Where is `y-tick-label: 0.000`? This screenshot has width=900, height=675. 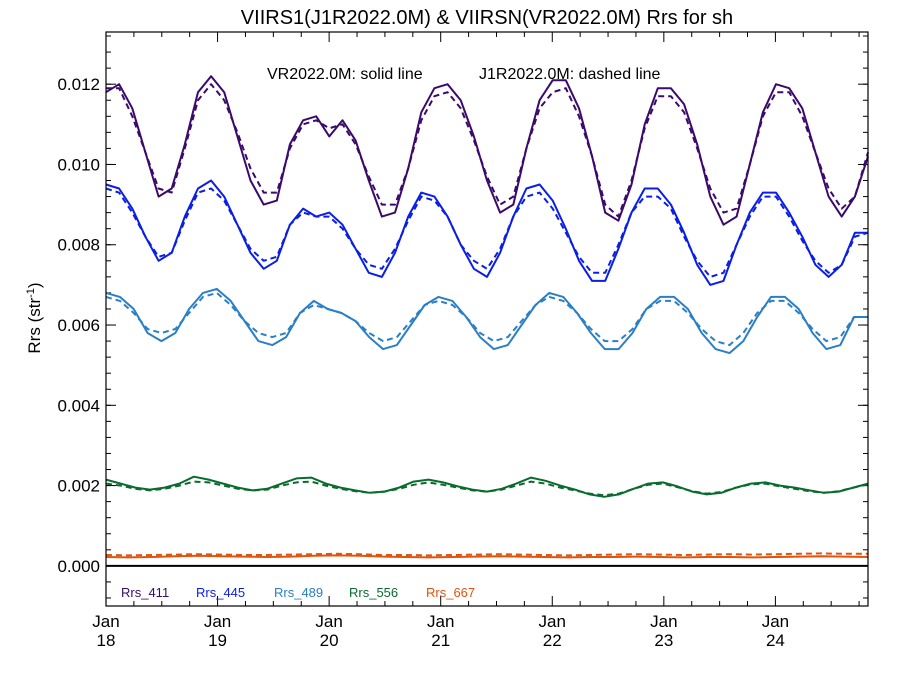
y-tick-label: 0.000 is located at coordinates (78, 566).